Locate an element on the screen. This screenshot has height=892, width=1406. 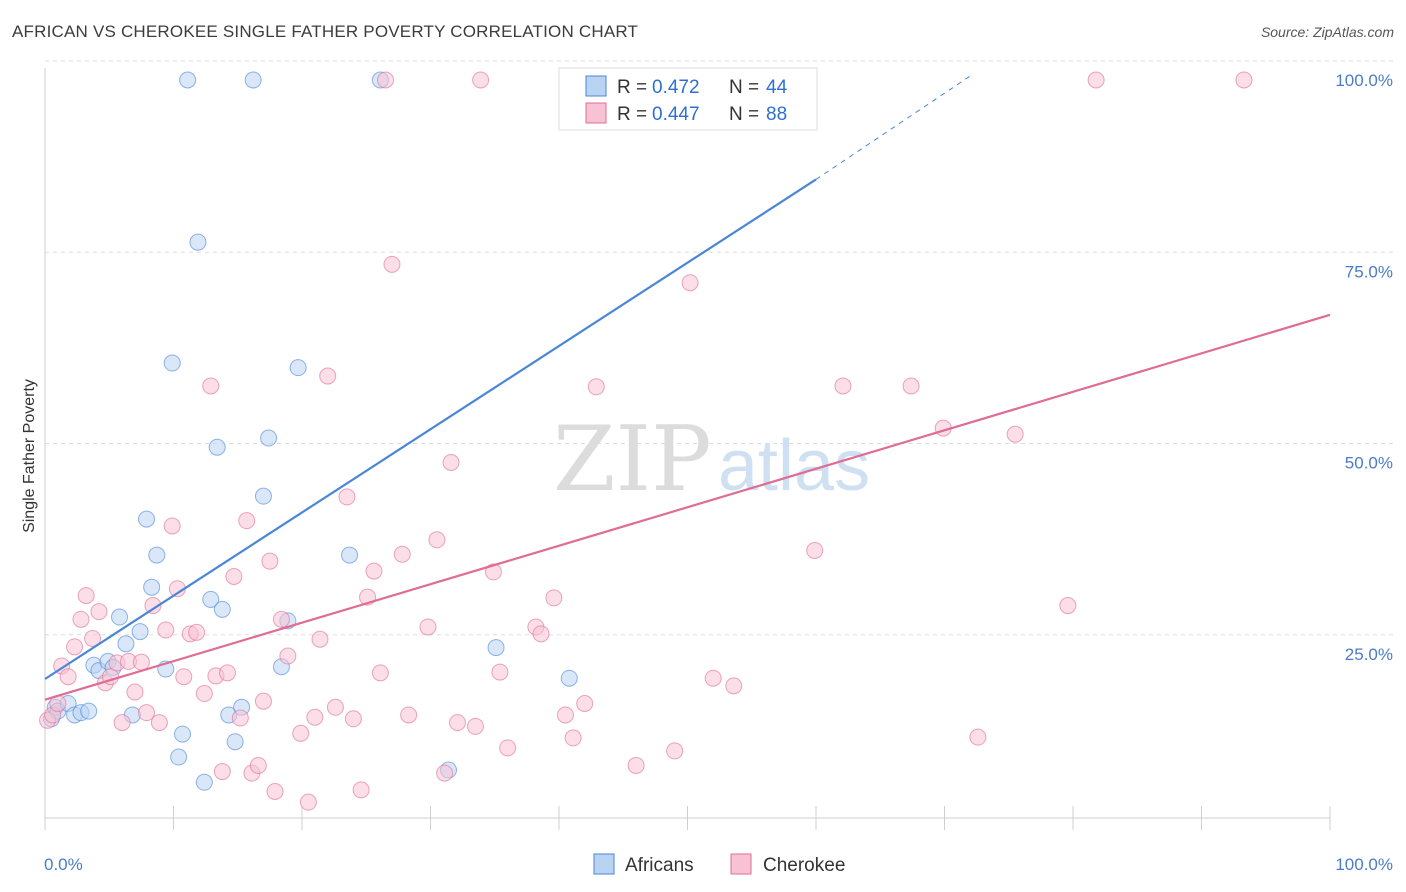
legend-swatch-africans is located at coordinates (596, 86).